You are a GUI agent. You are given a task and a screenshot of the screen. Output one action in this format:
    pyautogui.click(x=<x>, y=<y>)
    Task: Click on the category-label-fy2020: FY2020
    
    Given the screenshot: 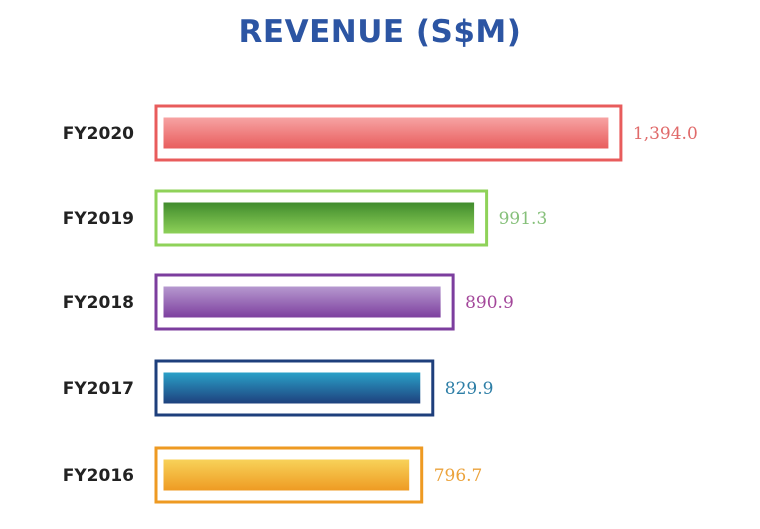 What is the action you would take?
    pyautogui.click(x=98, y=134)
    